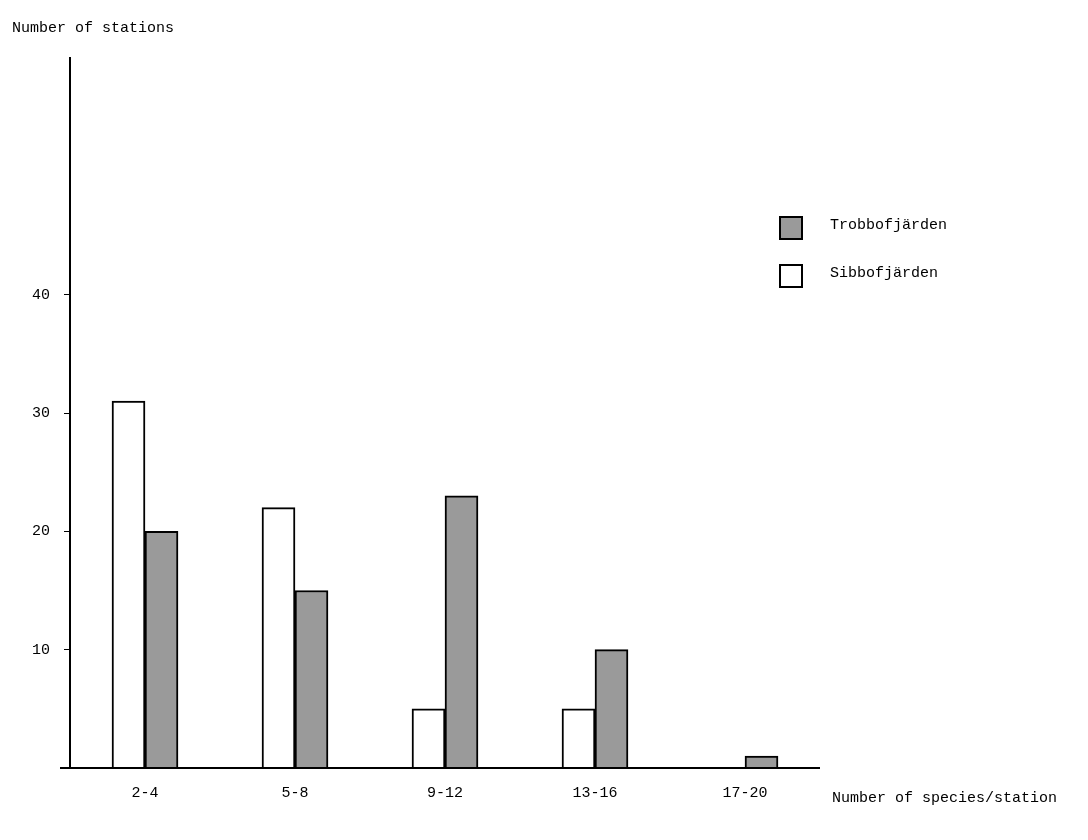 This screenshot has height=840, width=1088. Describe the element at coordinates (595, 793) in the screenshot. I see `x-tick-label: 13-16` at that location.